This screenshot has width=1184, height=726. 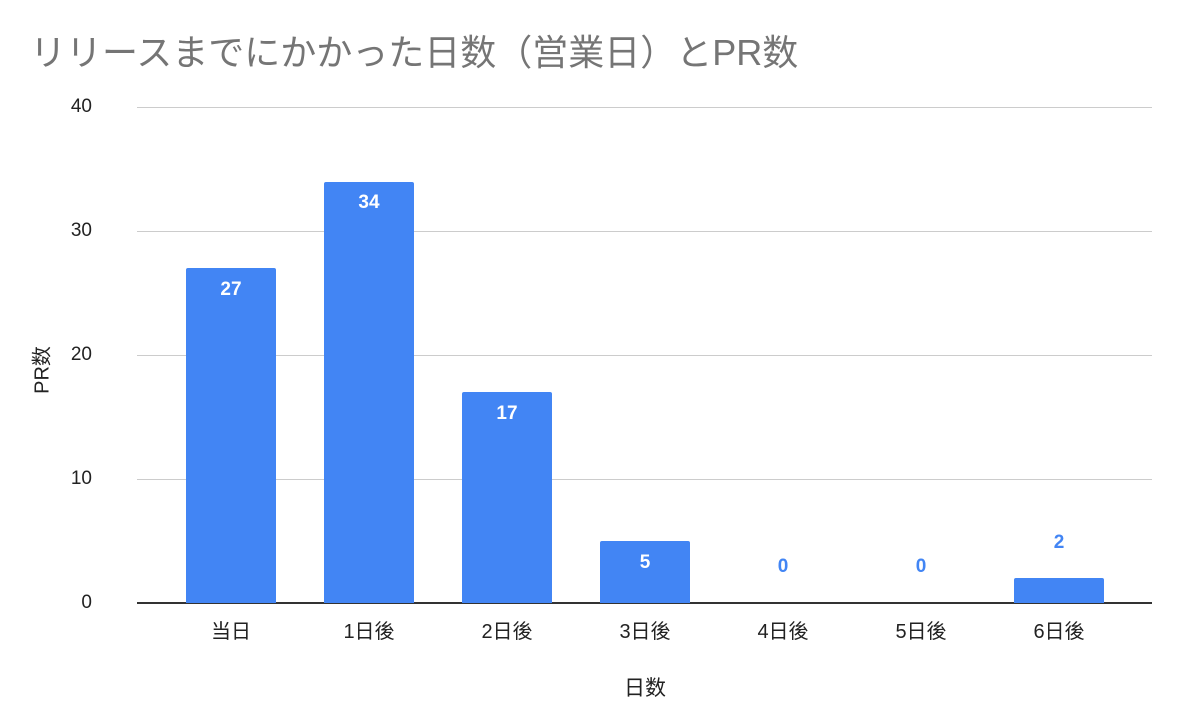 I want to click on data-label: 5, so click(x=645, y=562).